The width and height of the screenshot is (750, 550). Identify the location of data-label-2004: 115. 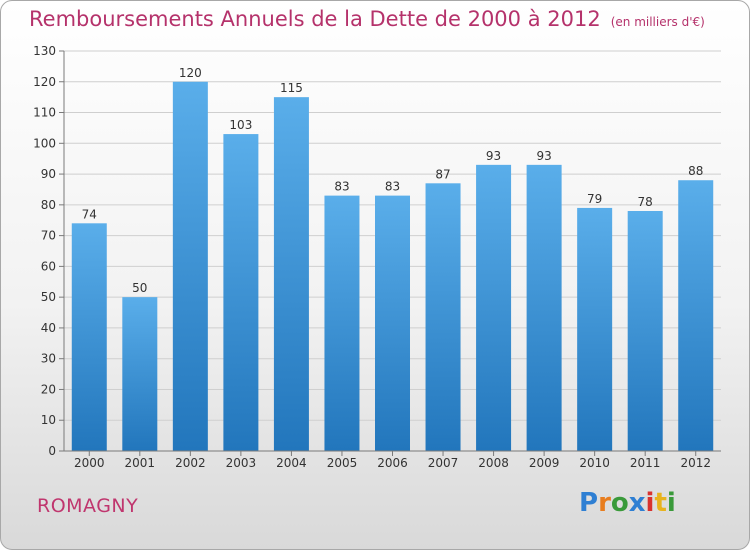
(291, 88).